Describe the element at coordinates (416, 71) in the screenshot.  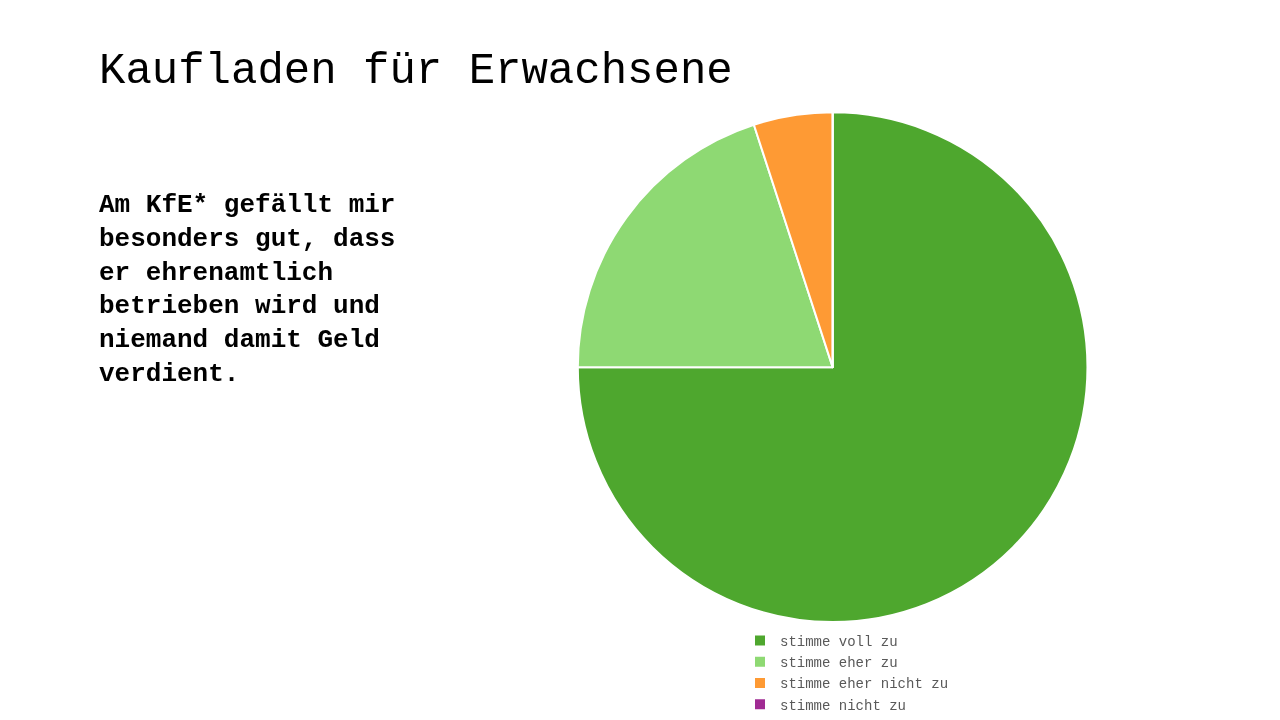
I see `chart-title: Kaufladen für Erwachsene` at that location.